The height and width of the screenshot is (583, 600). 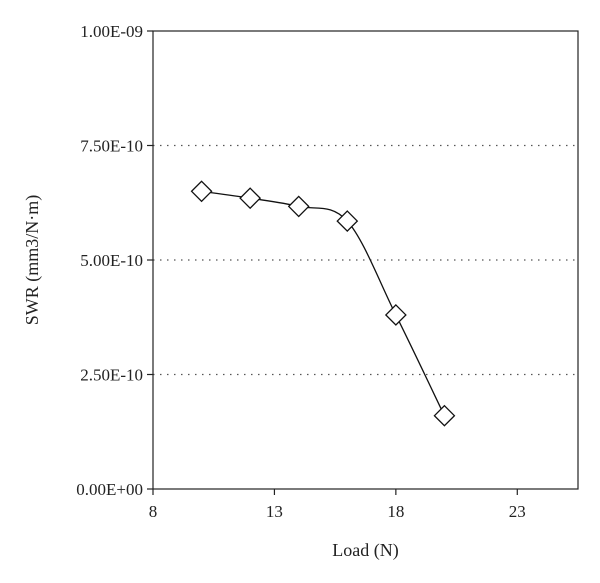 What do you see at coordinates (153, 511) in the screenshot?
I see `x-tick-label: 8` at bounding box center [153, 511].